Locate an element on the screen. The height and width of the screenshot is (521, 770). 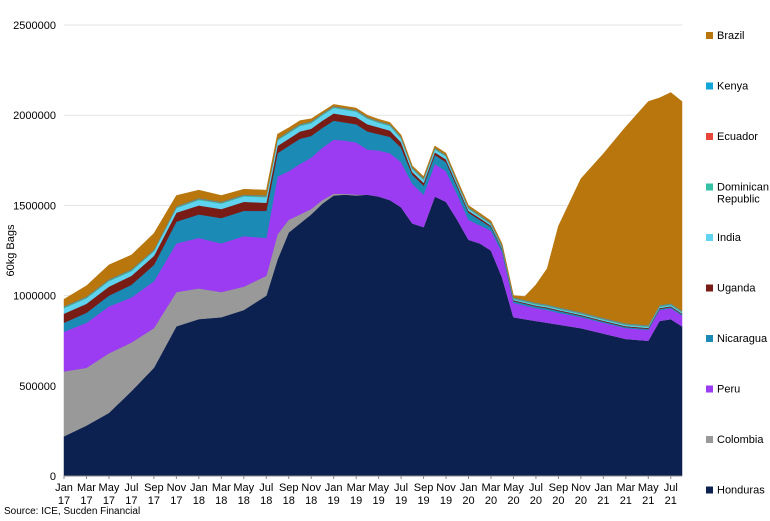
y-tick-label: 500000 is located at coordinates (37, 387).